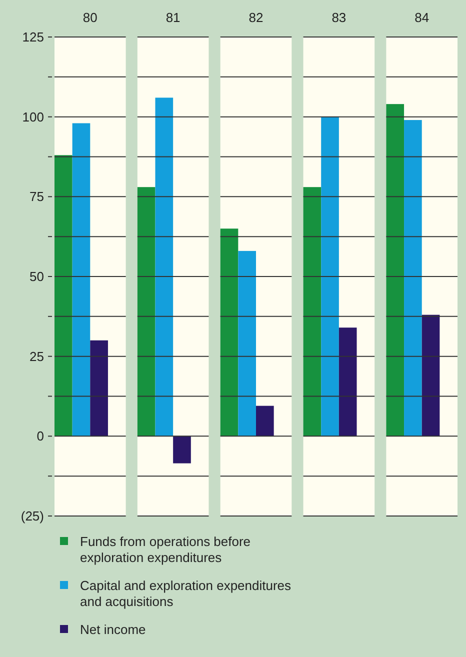 The image size is (466, 657). Describe the element at coordinates (186, 593) in the screenshot. I see `legend-label: Capital and exploration expenditures and acquisitions` at that location.